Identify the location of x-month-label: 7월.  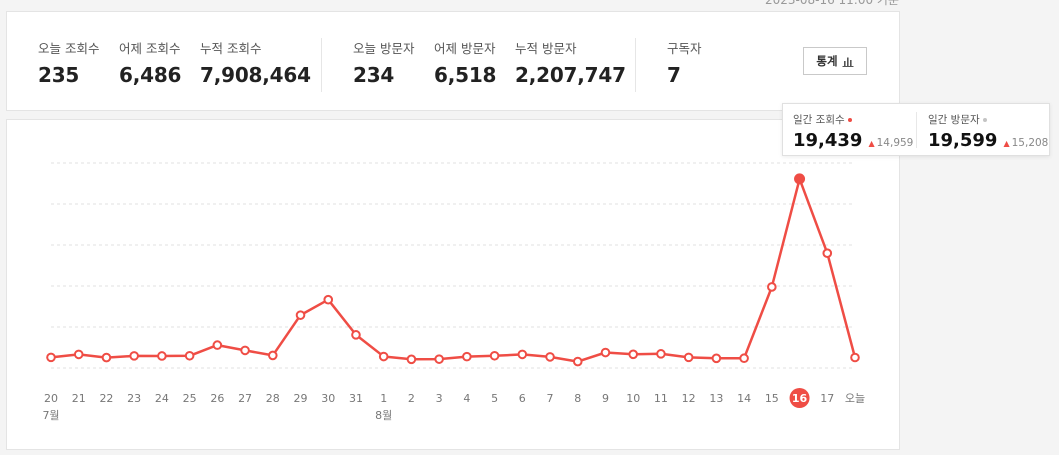
(50, 415).